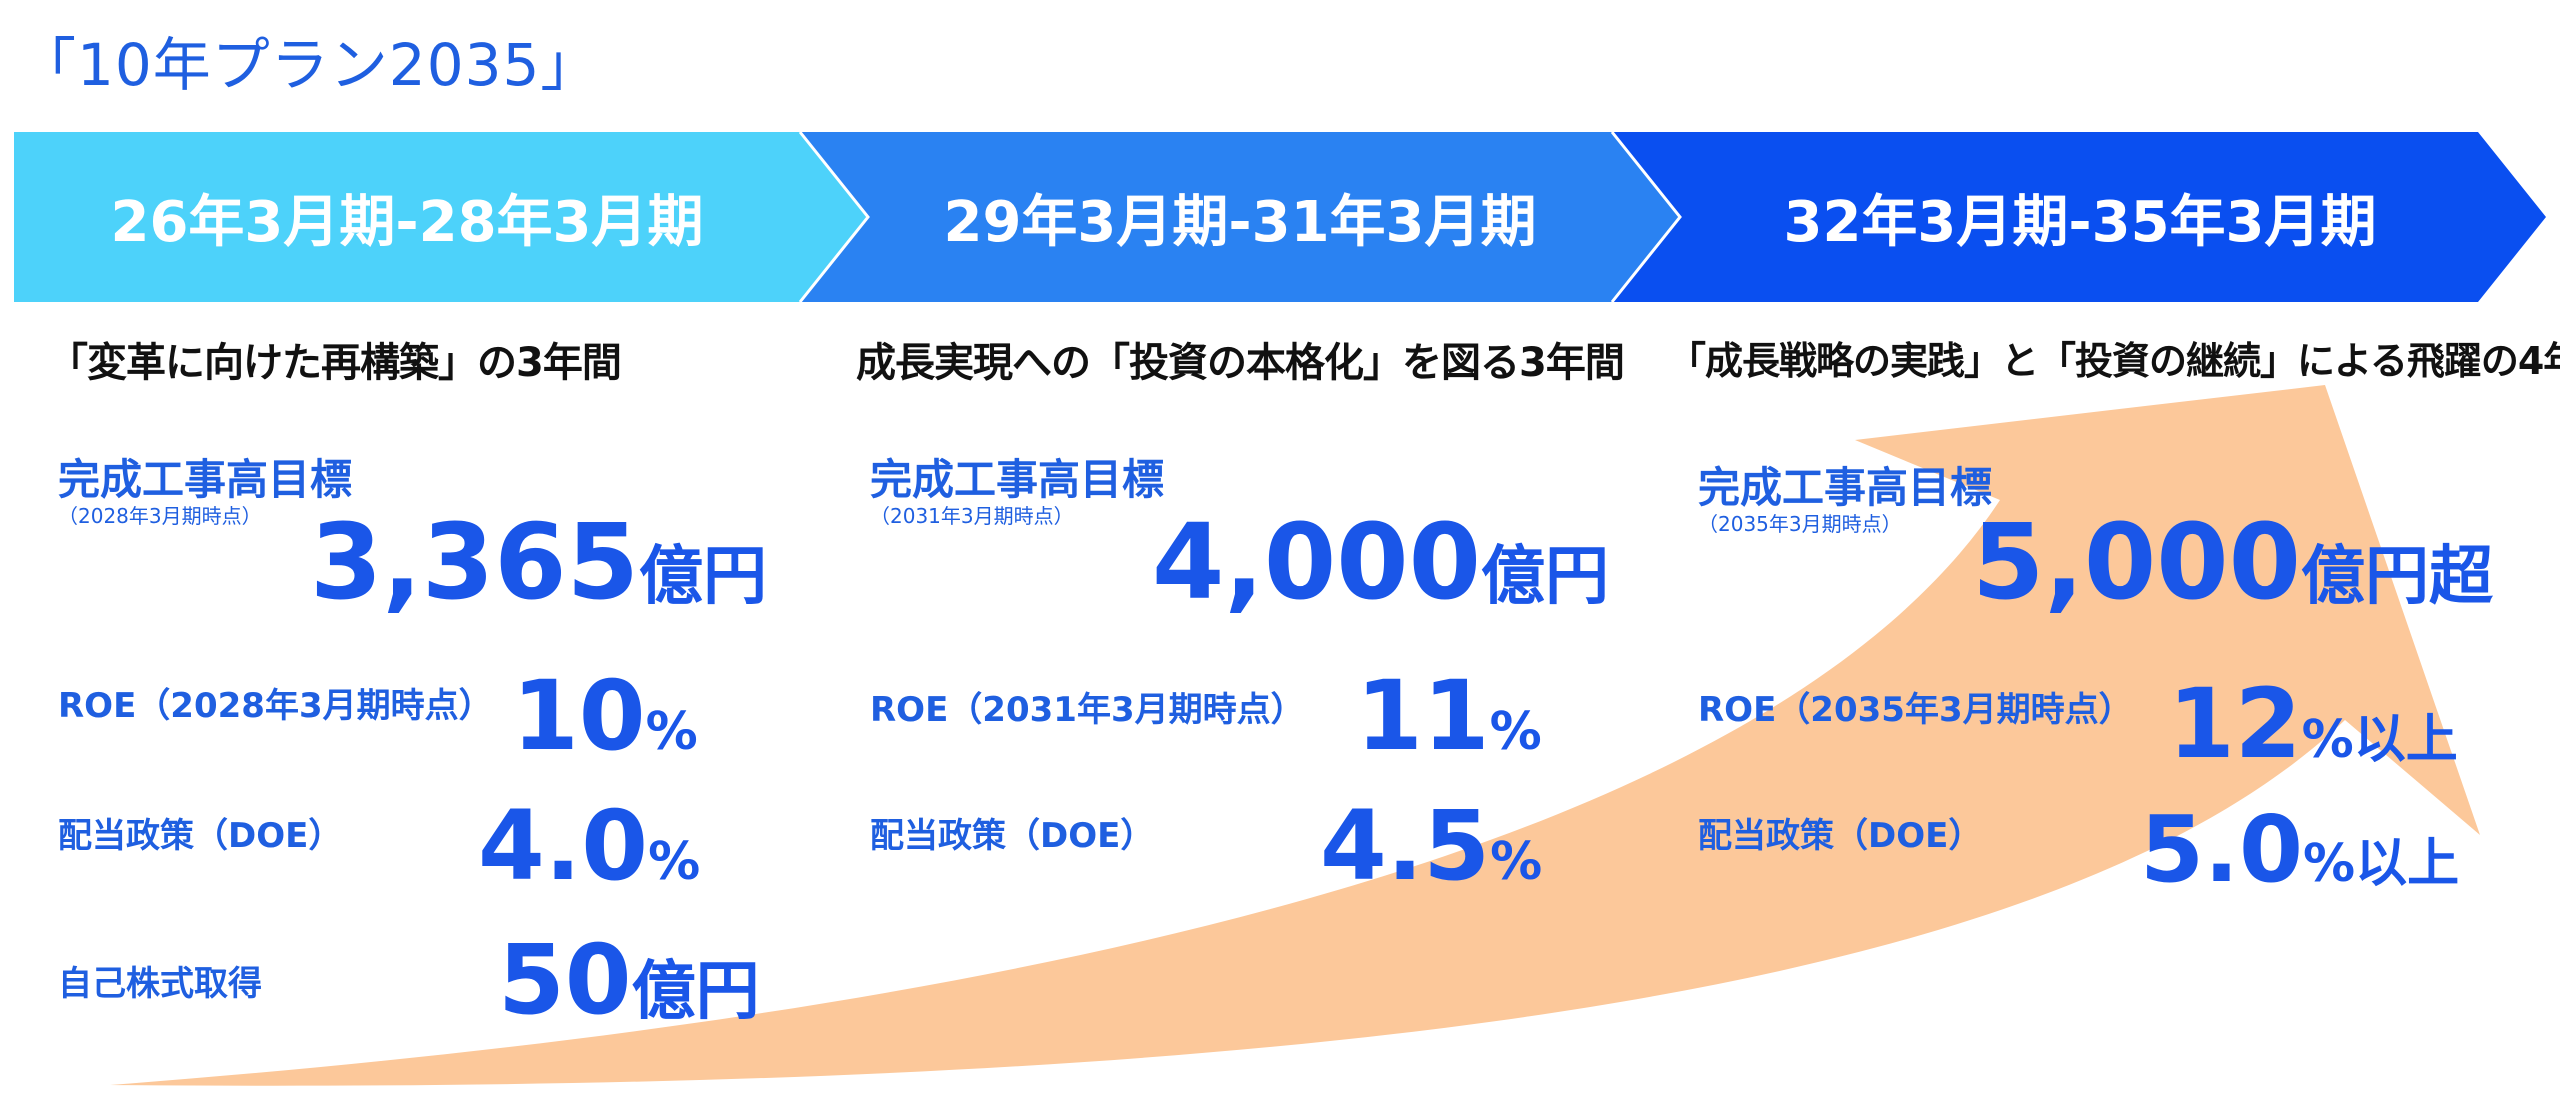  Describe the element at coordinates (1240, 222) in the screenshot. I see `phase2-period: 29年3月期-31年3月期` at that location.